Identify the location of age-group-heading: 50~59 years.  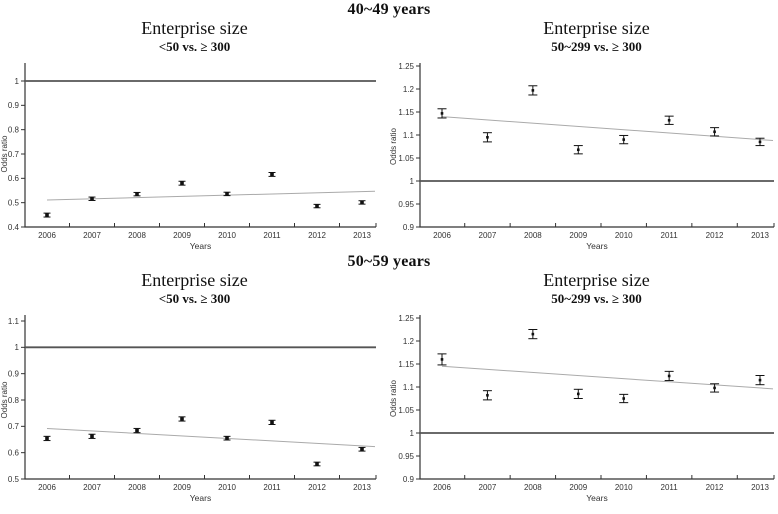
(389, 261).